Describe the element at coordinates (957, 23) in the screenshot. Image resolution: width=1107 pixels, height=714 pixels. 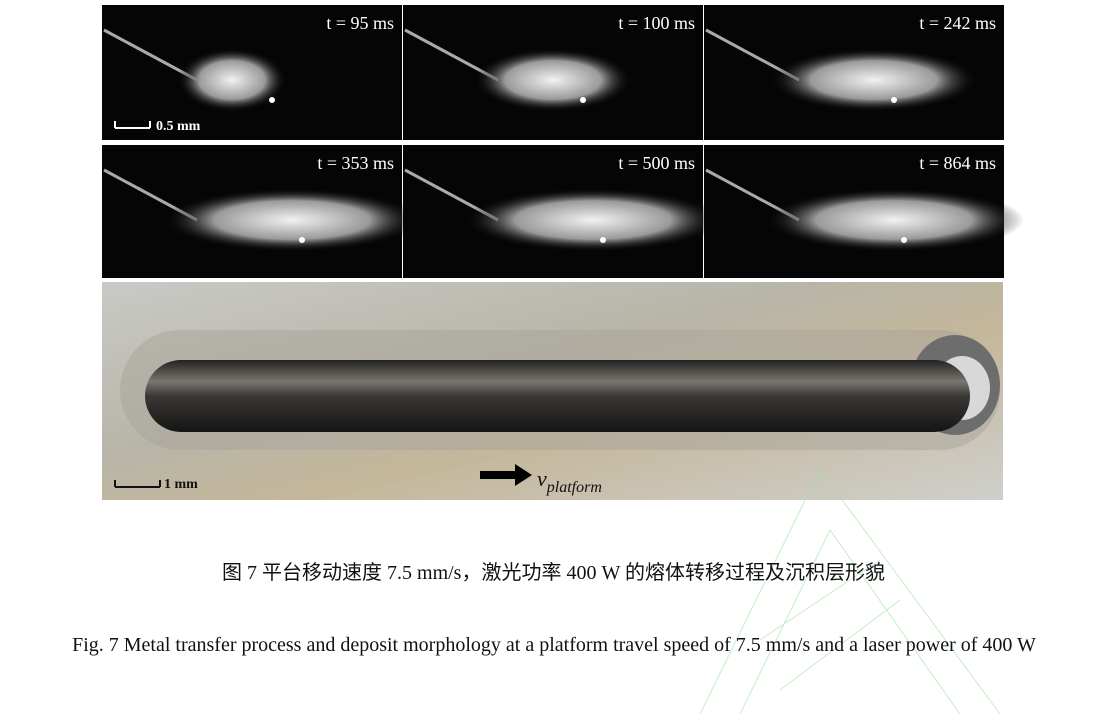
I see `frame-time: t = 242 ms` at that location.